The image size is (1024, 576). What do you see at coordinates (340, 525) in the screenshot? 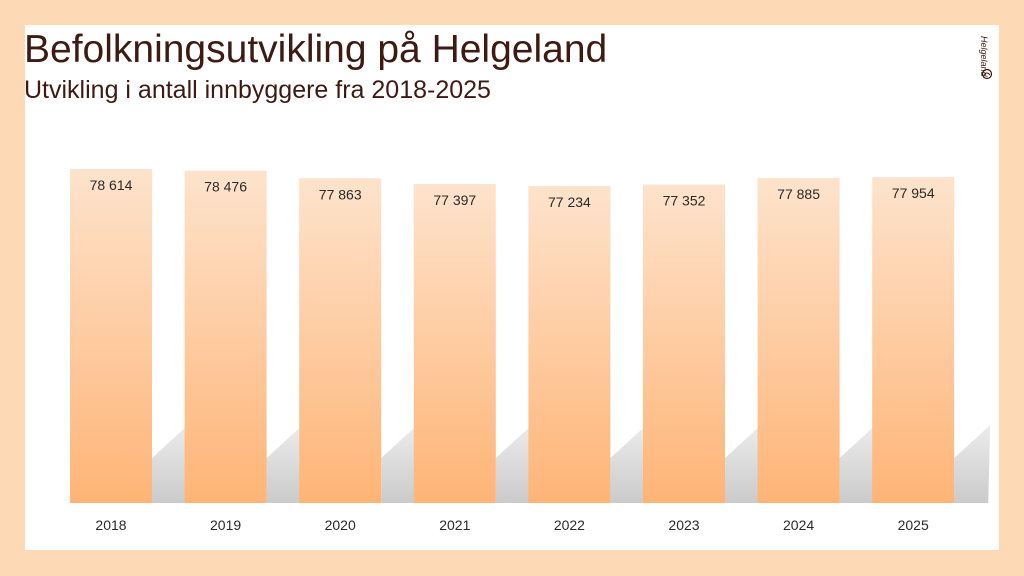
I see `x-tick-2020: 2020` at bounding box center [340, 525].